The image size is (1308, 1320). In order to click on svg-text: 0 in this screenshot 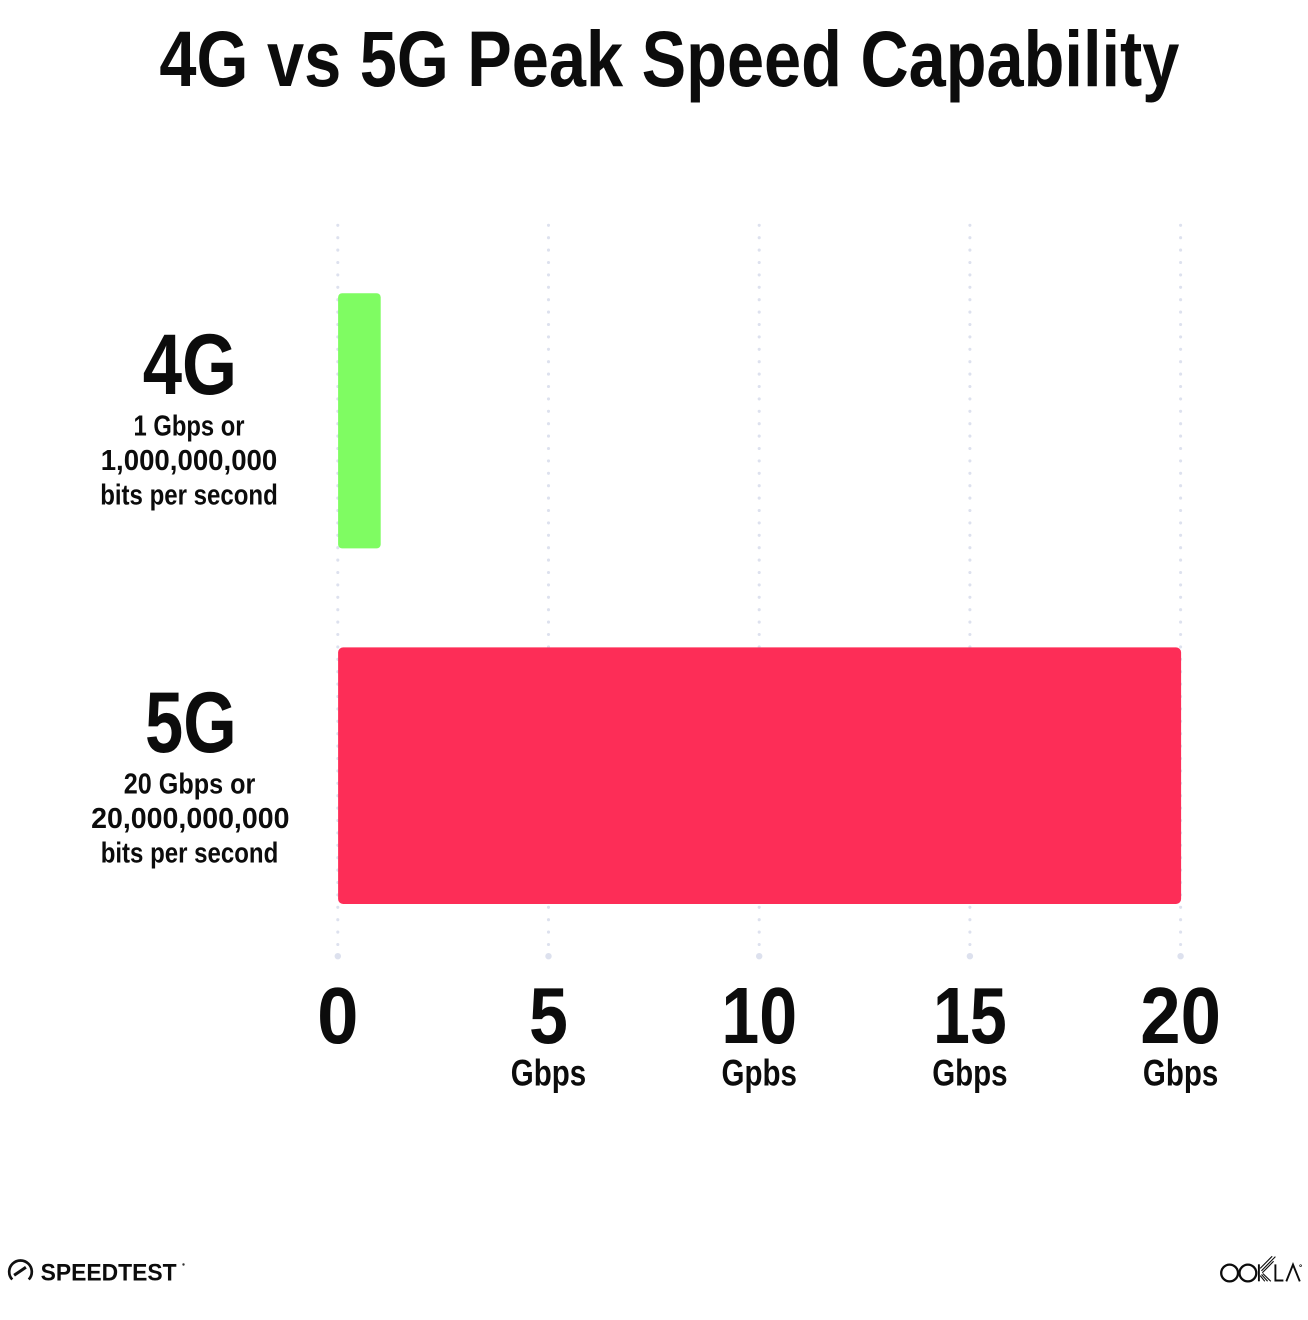, I will do `click(337, 1015)`.